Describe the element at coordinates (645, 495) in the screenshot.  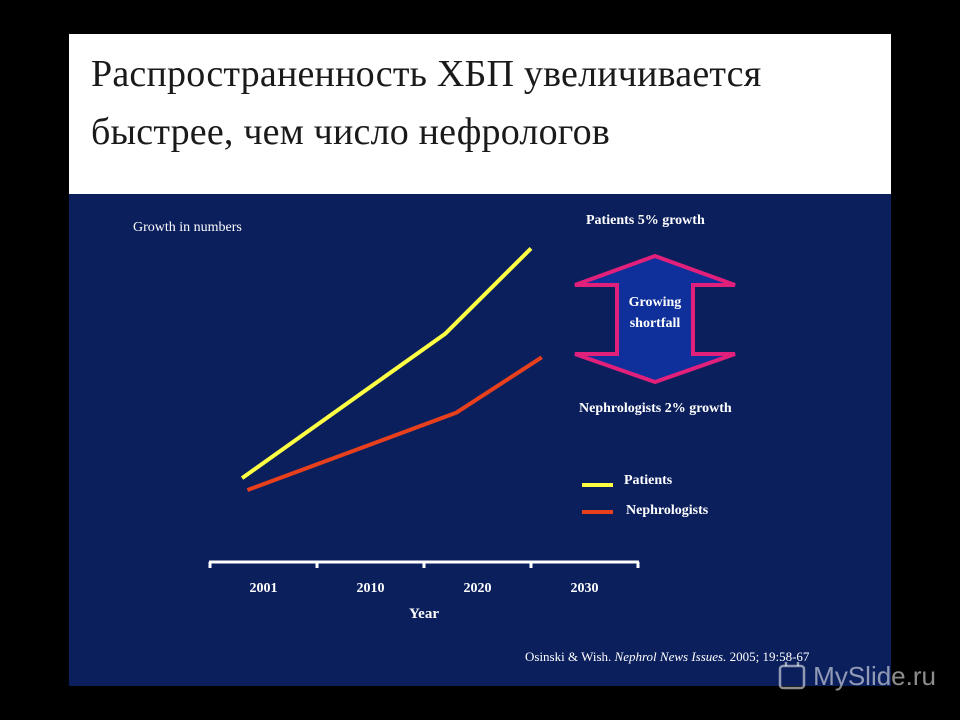
I see `legend: Patients Nephrologists` at that location.